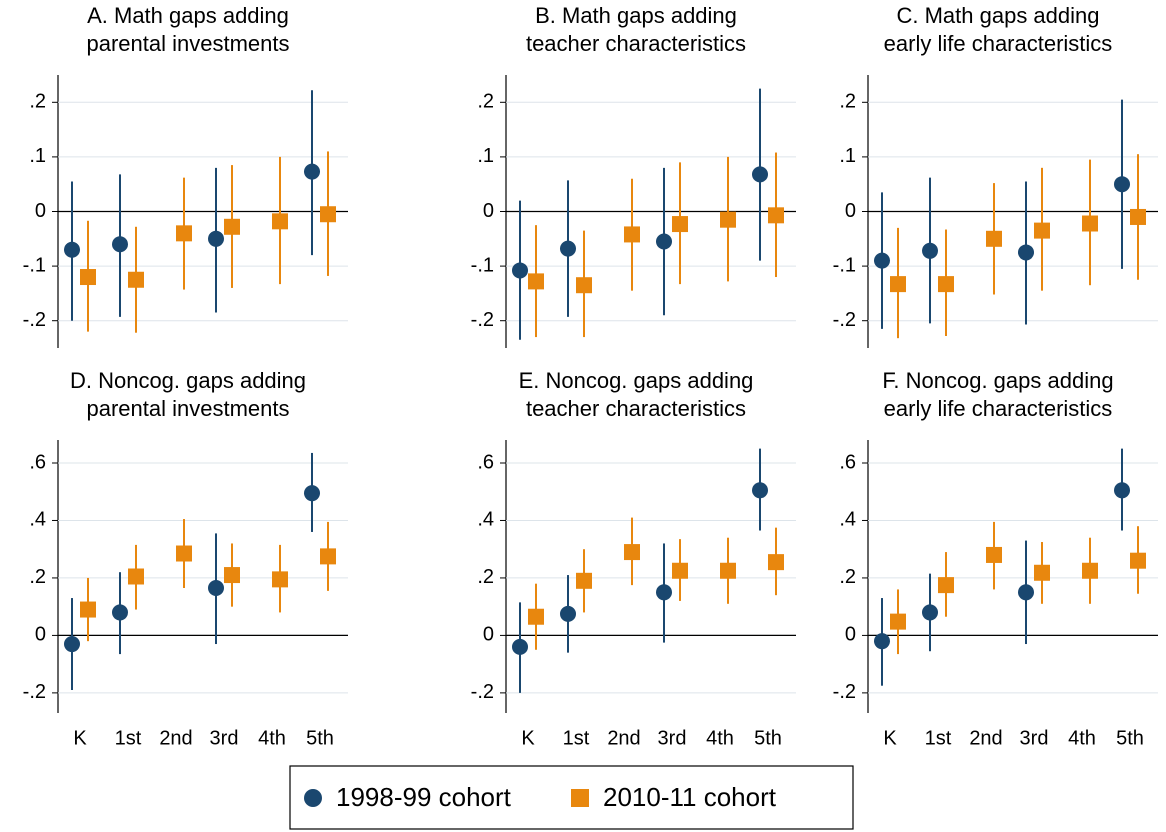 This screenshot has width=1166, height=832. I want to click on chart-title: teacher characteristics, so click(636, 43).